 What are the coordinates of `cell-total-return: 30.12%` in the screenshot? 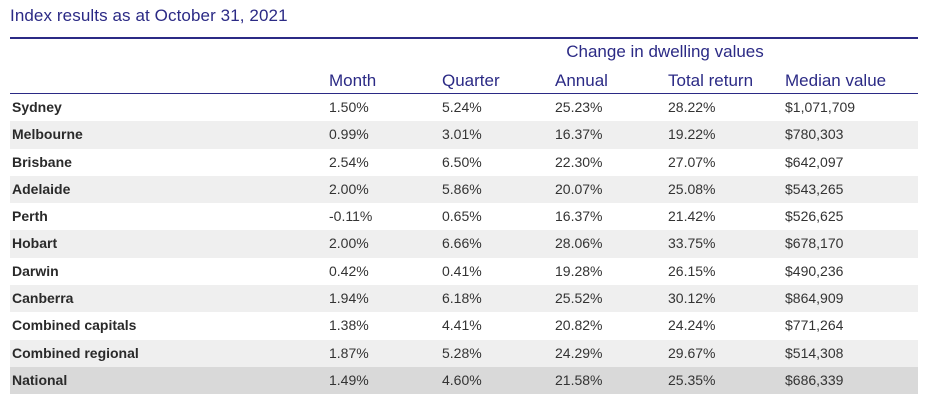 It's located at (692, 298).